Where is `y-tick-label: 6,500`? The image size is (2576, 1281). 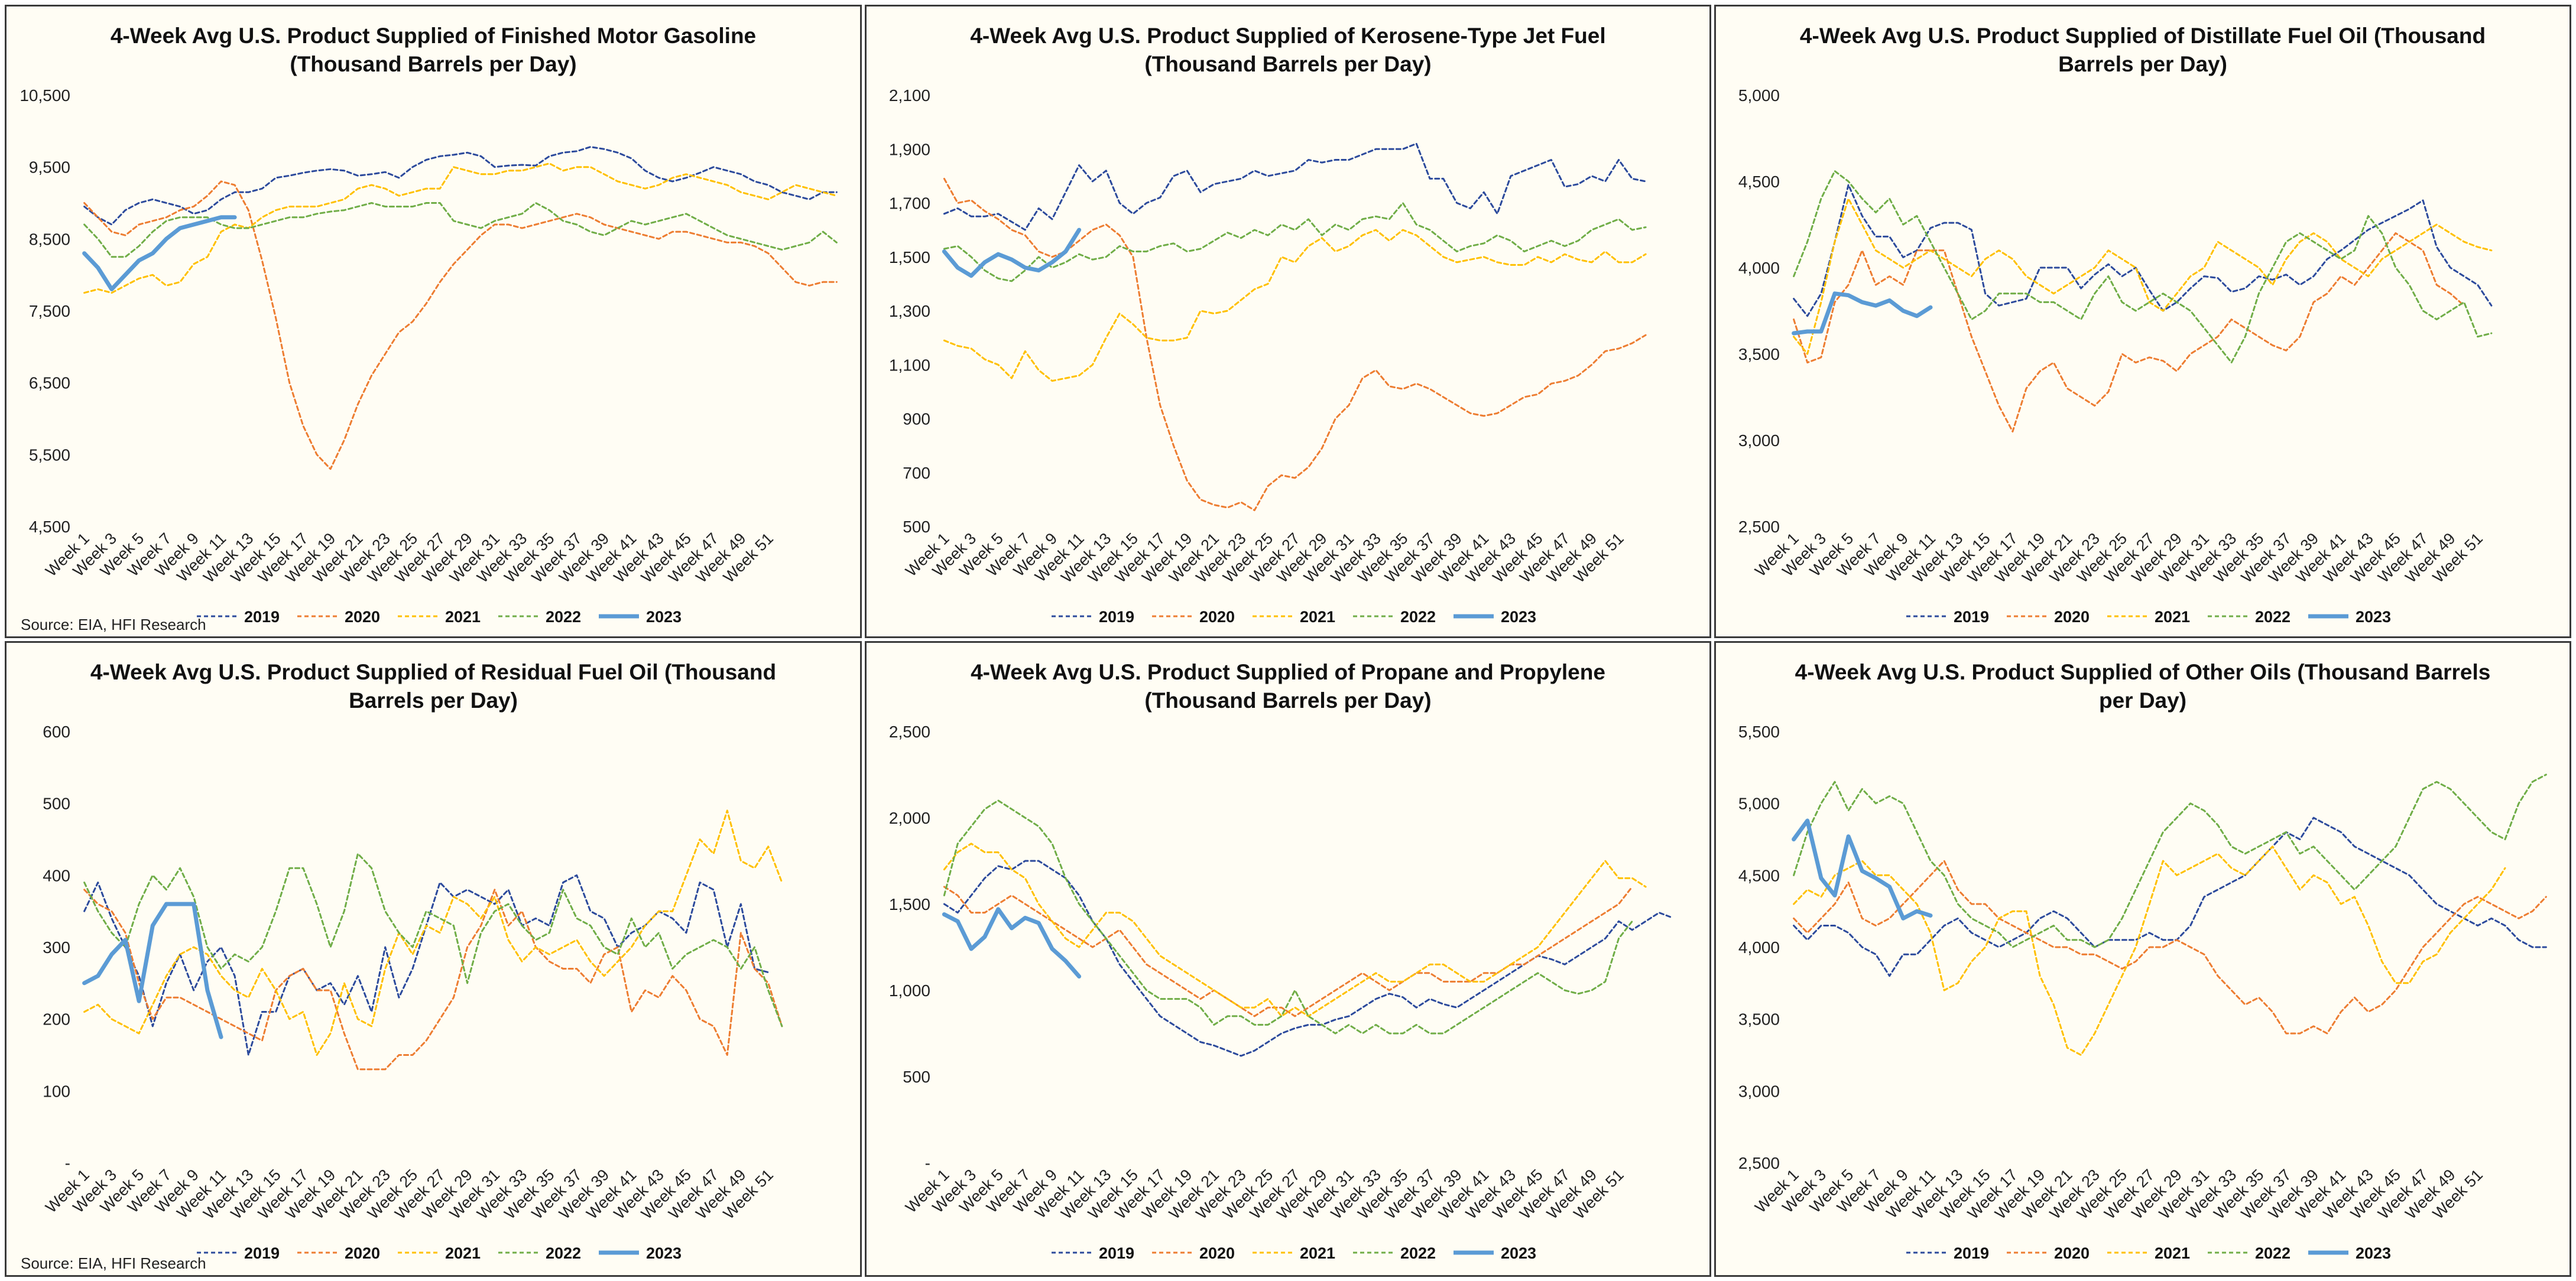 y-tick-label: 6,500 is located at coordinates (49, 383).